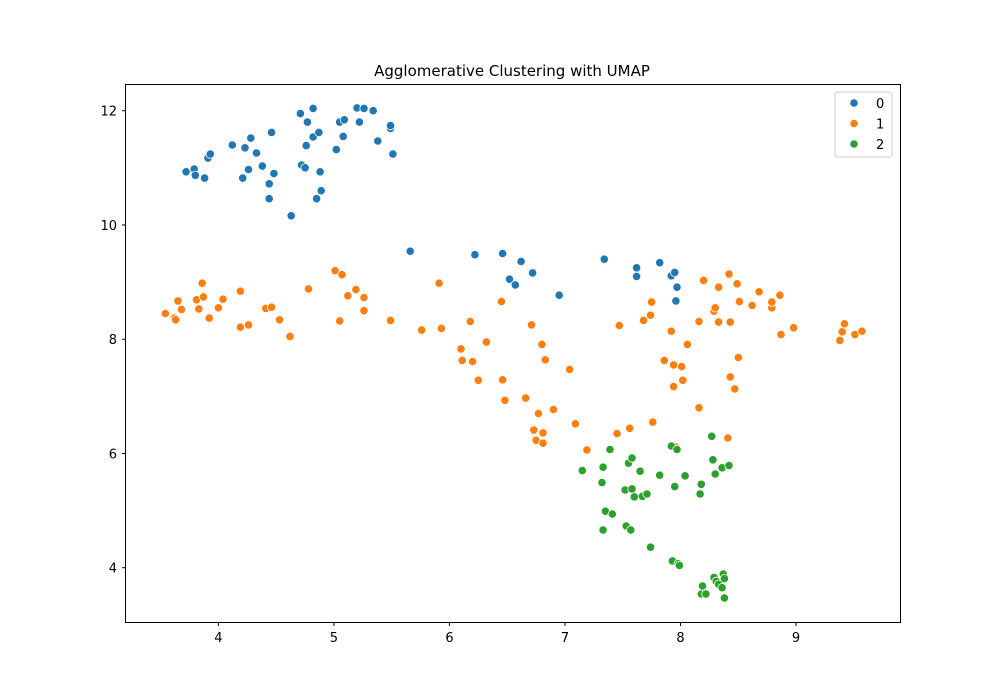 This screenshot has width=1000, height=700. I want to click on chart-title: Agglomerative Clustering with UMAP, so click(512, 71).